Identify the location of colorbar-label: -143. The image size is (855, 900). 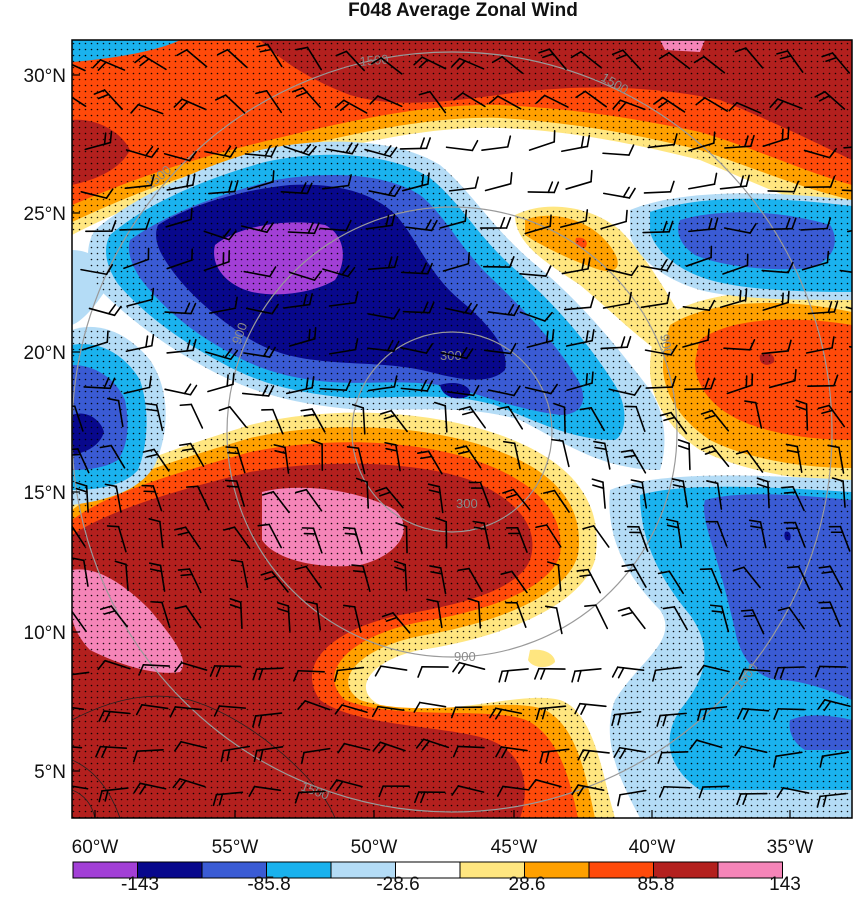
(140, 884).